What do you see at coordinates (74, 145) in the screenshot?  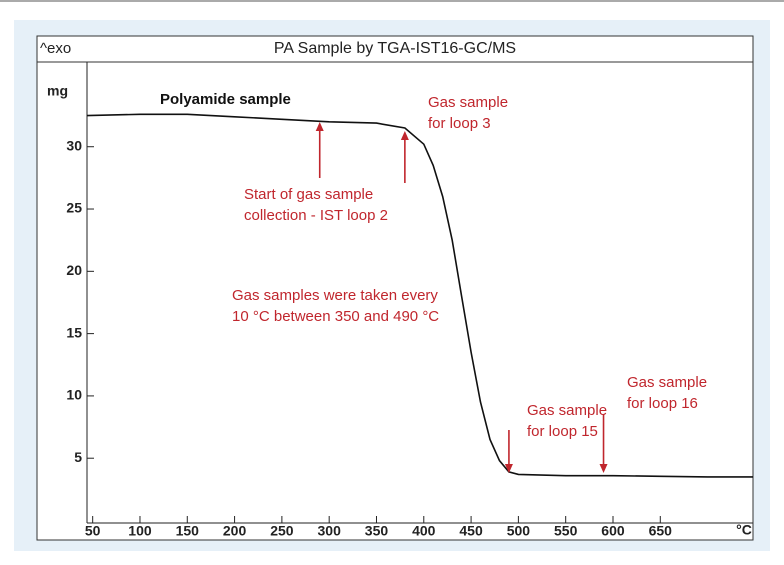 I see `y-tick-label: 30` at bounding box center [74, 145].